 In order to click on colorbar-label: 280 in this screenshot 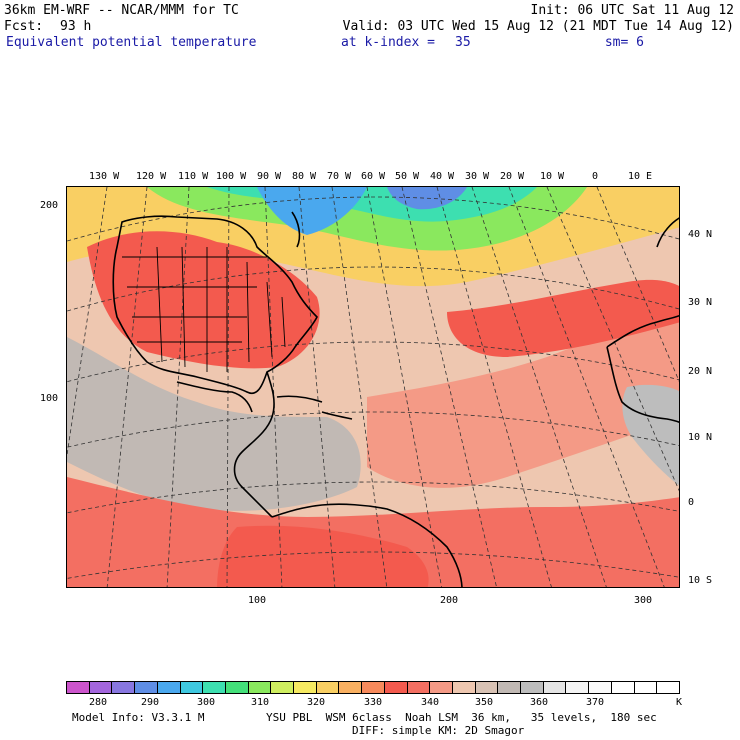, I will do `click(98, 702)`.